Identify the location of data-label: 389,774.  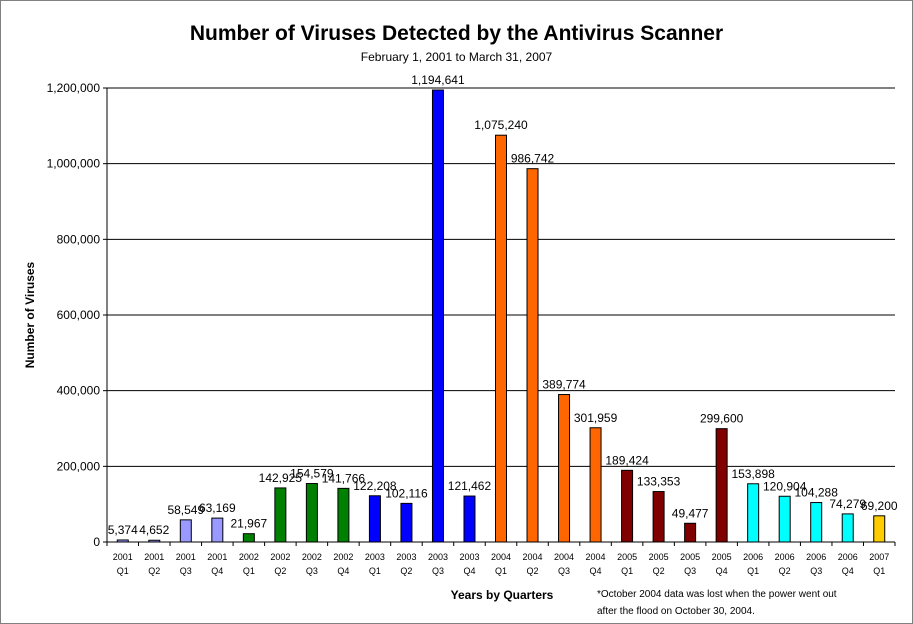
(564, 385).